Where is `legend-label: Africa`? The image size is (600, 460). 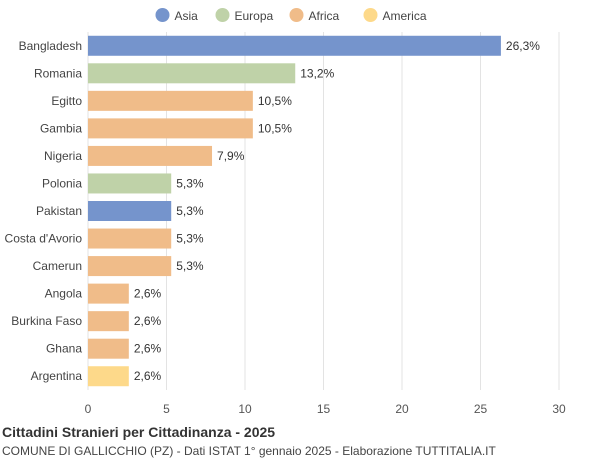 legend-label: Africa is located at coordinates (324, 16).